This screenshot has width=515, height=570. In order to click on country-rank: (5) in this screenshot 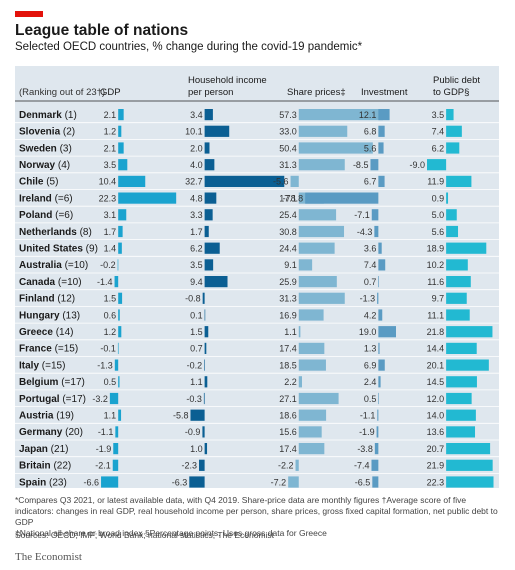, I will do `click(50, 182)`.